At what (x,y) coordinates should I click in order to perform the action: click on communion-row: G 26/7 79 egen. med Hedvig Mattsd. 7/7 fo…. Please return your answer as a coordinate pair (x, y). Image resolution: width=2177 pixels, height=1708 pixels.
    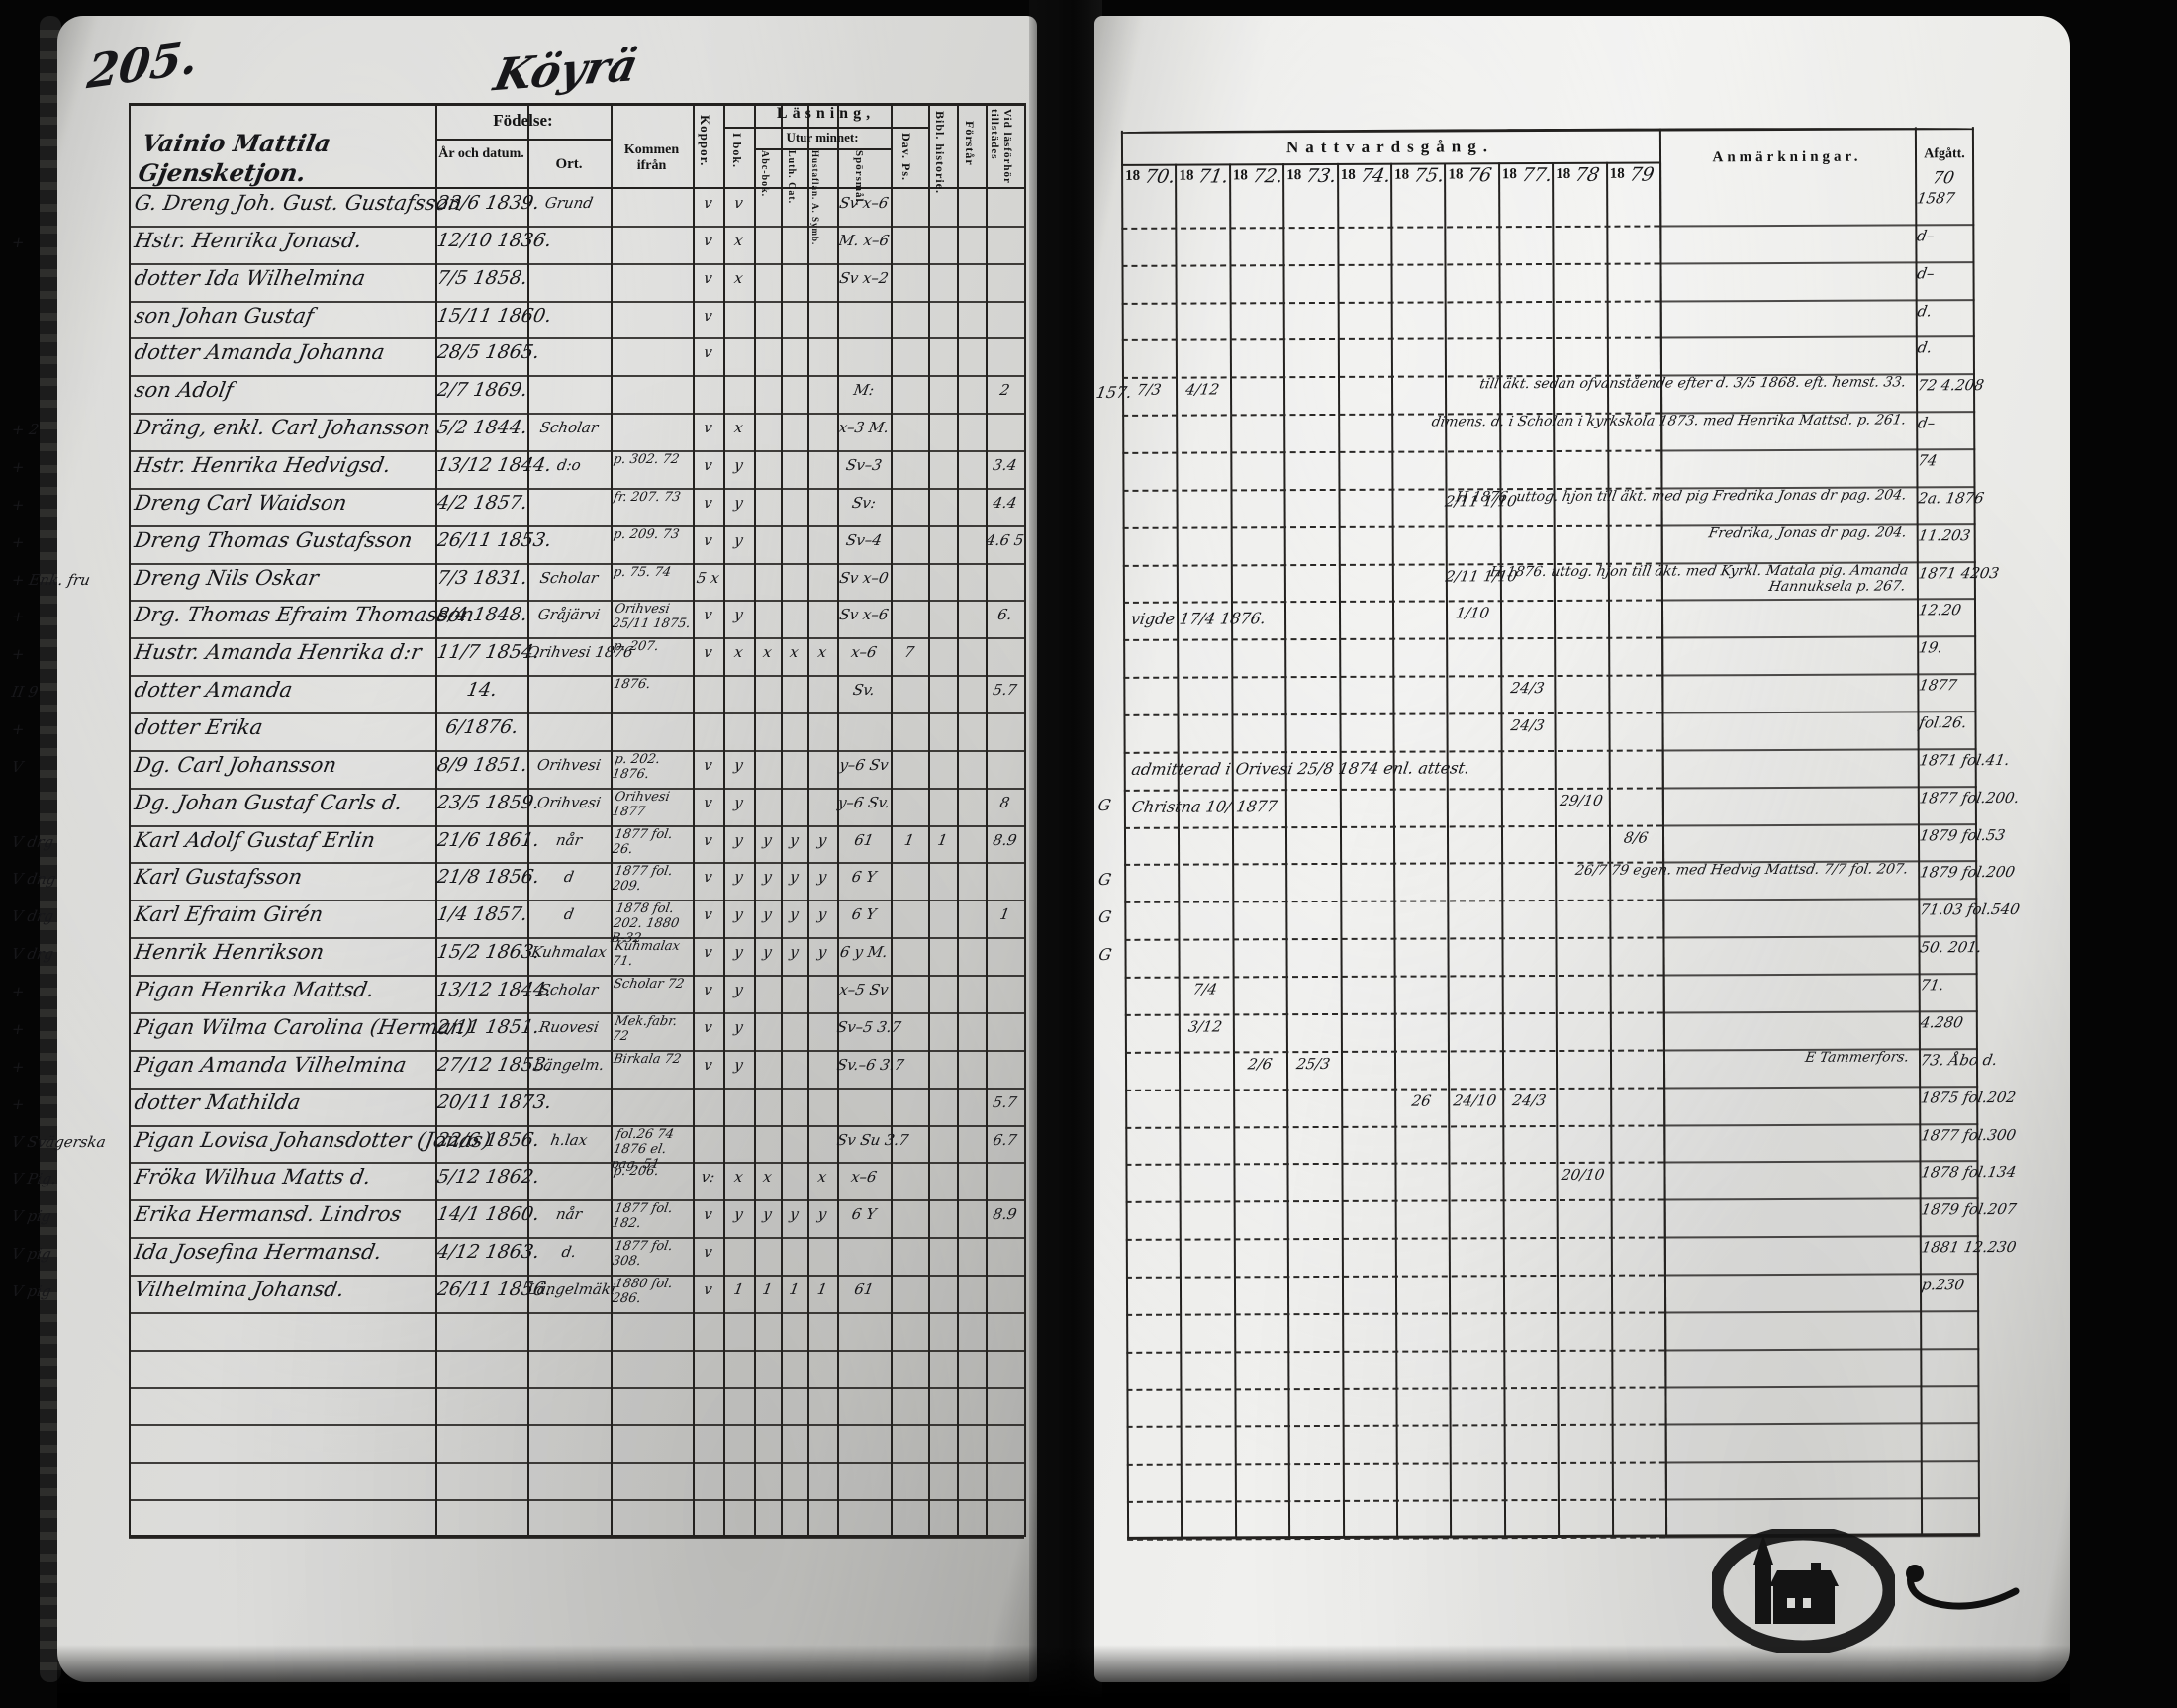
    Looking at the image, I should click on (1557, 881).